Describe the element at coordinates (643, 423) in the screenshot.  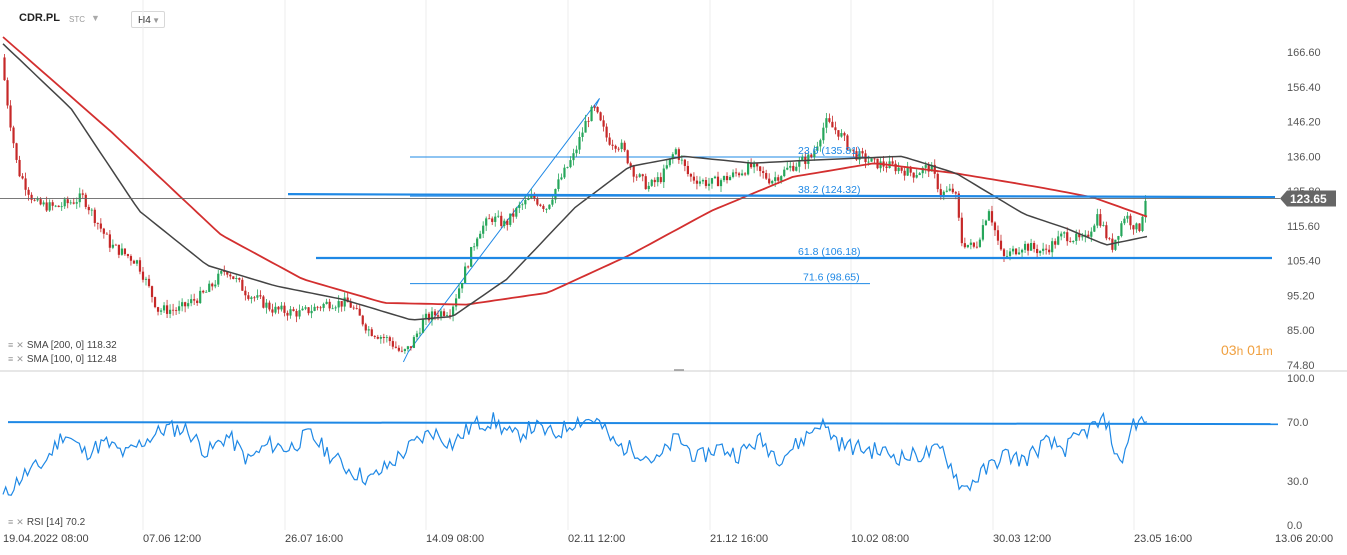
I see `rsi-level-70-line` at that location.